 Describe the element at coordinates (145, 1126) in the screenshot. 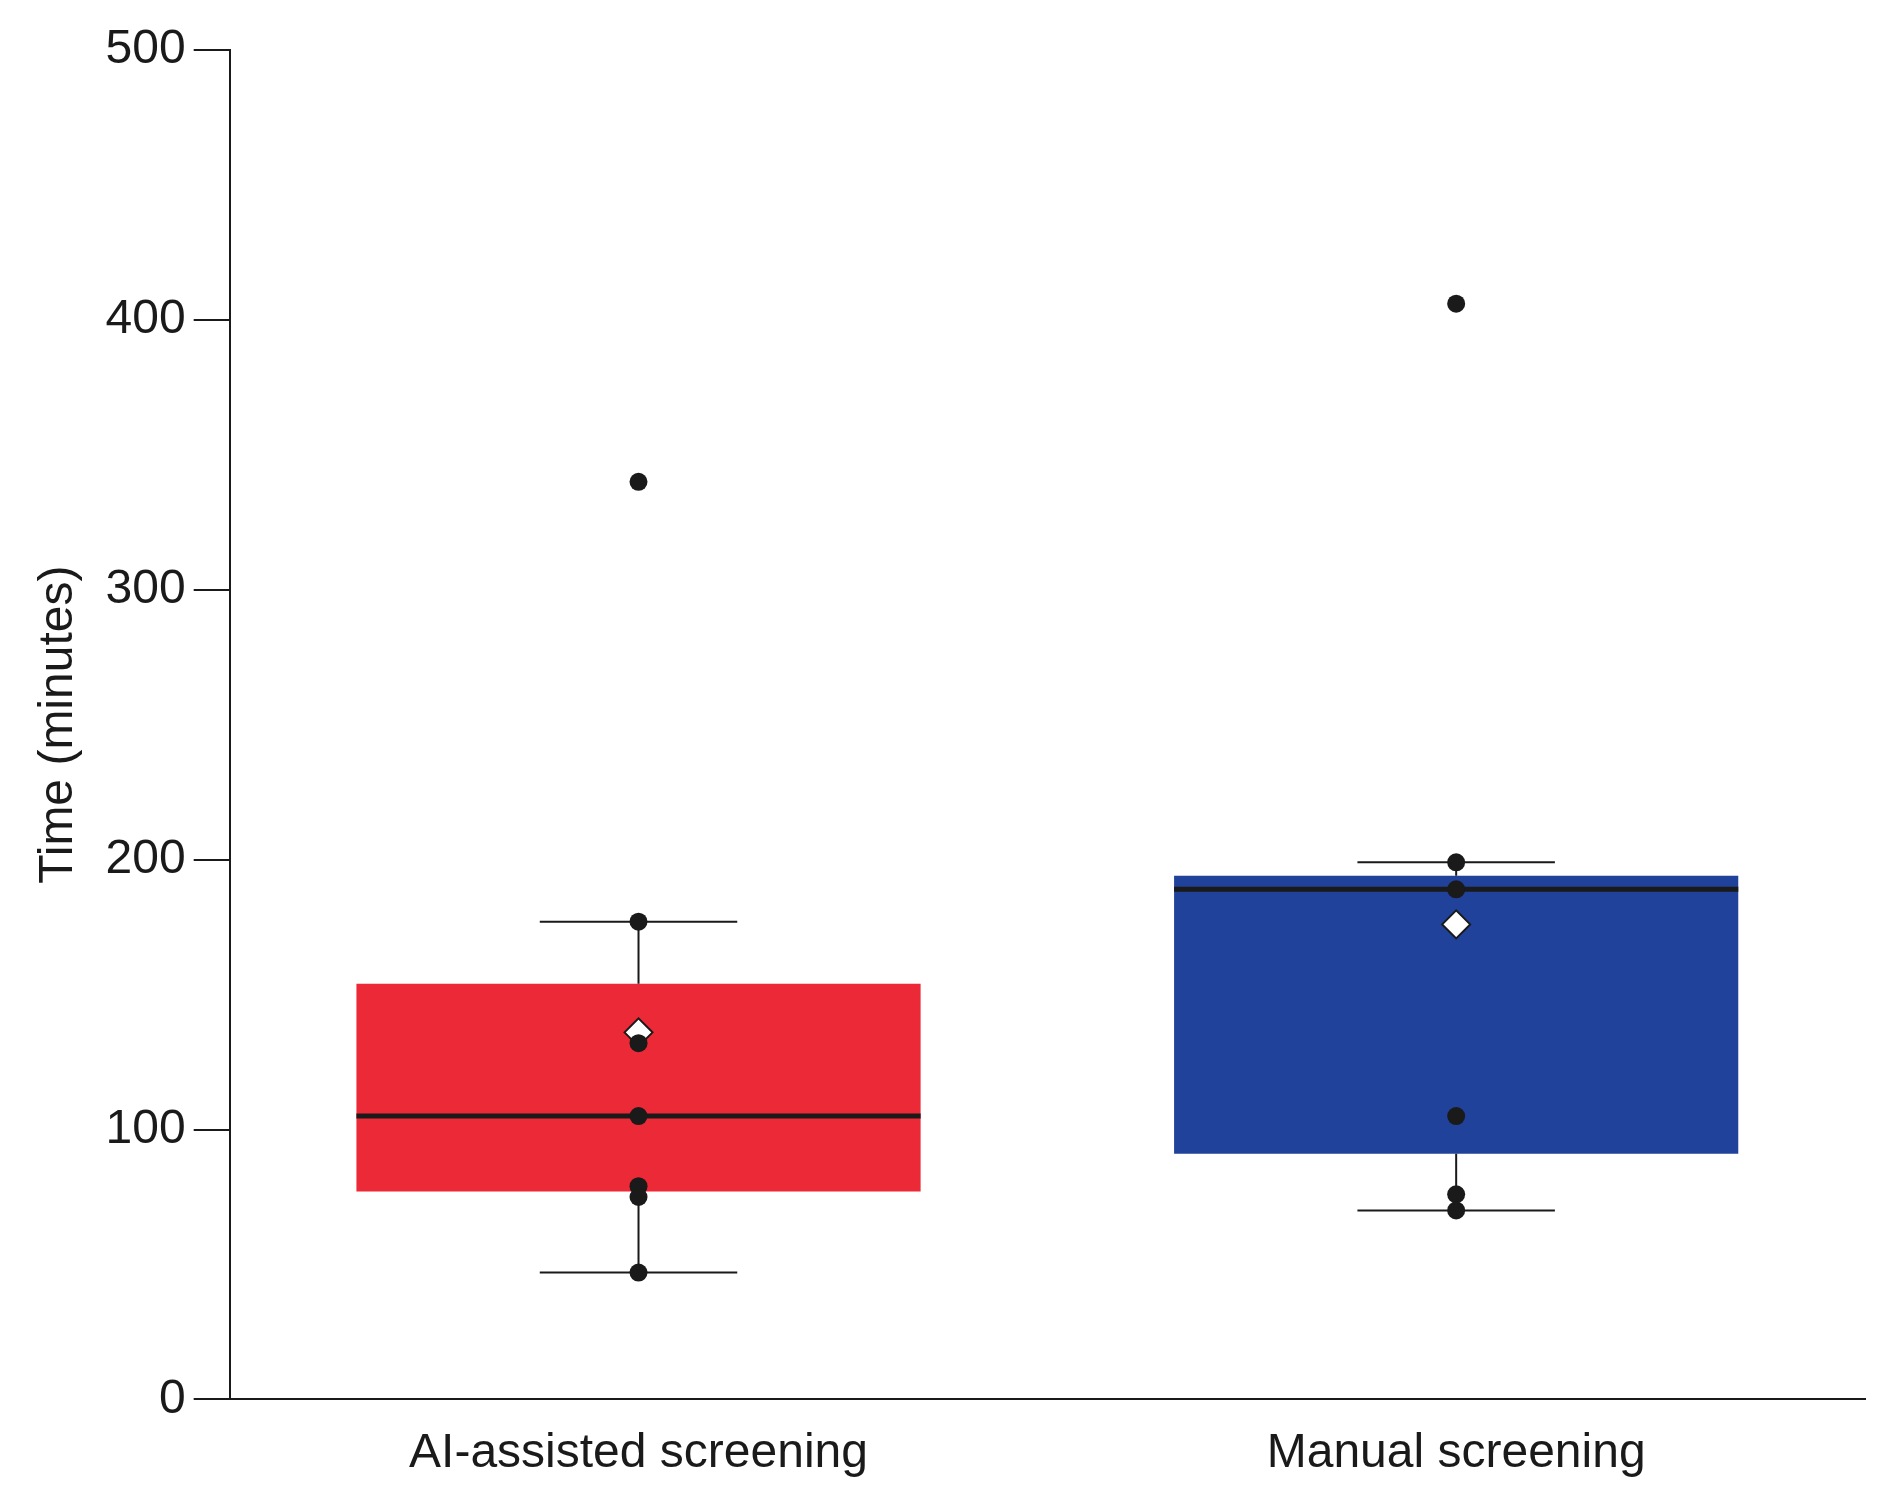

I see `y-tick-label: 100` at that location.